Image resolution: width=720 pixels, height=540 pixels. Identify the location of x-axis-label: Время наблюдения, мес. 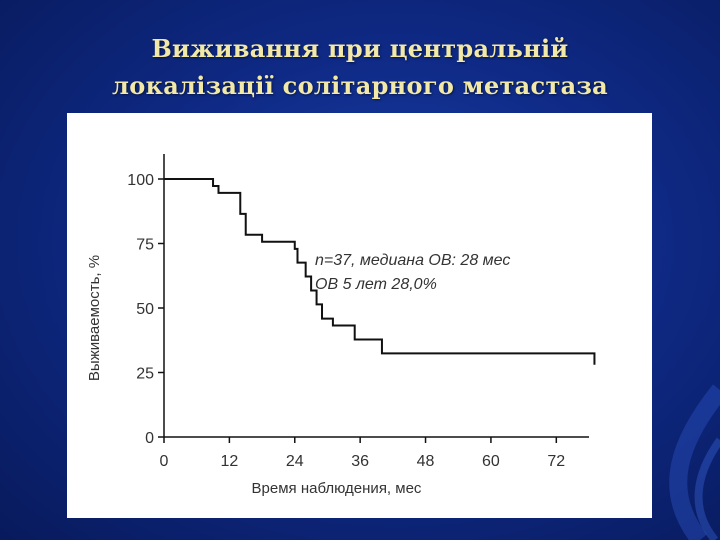
(337, 488).